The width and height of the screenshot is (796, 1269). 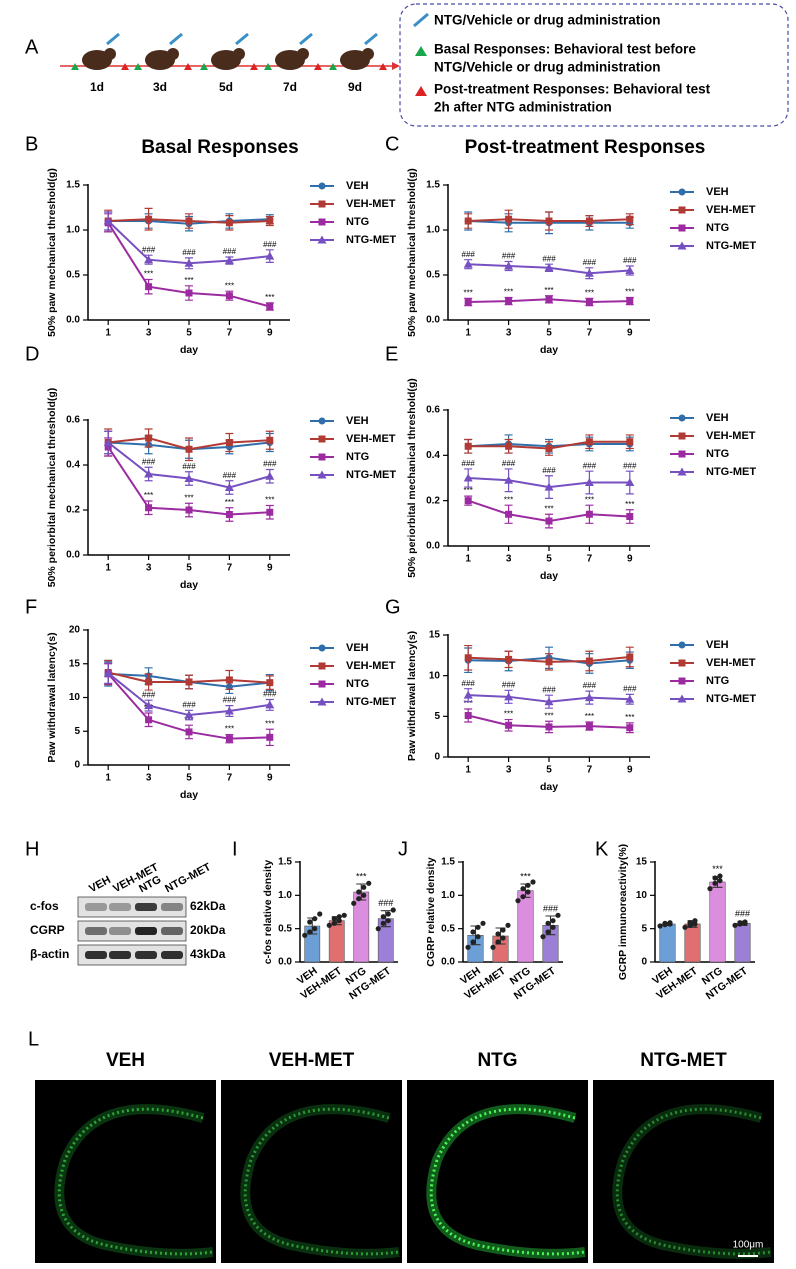 I want to click on x-tick-label: 1, so click(x=468, y=333).